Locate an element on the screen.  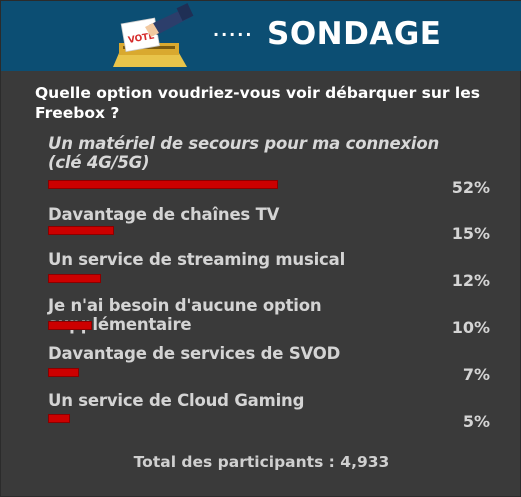
option-label: Un service de Cloud Gaming is located at coordinates (176, 400).